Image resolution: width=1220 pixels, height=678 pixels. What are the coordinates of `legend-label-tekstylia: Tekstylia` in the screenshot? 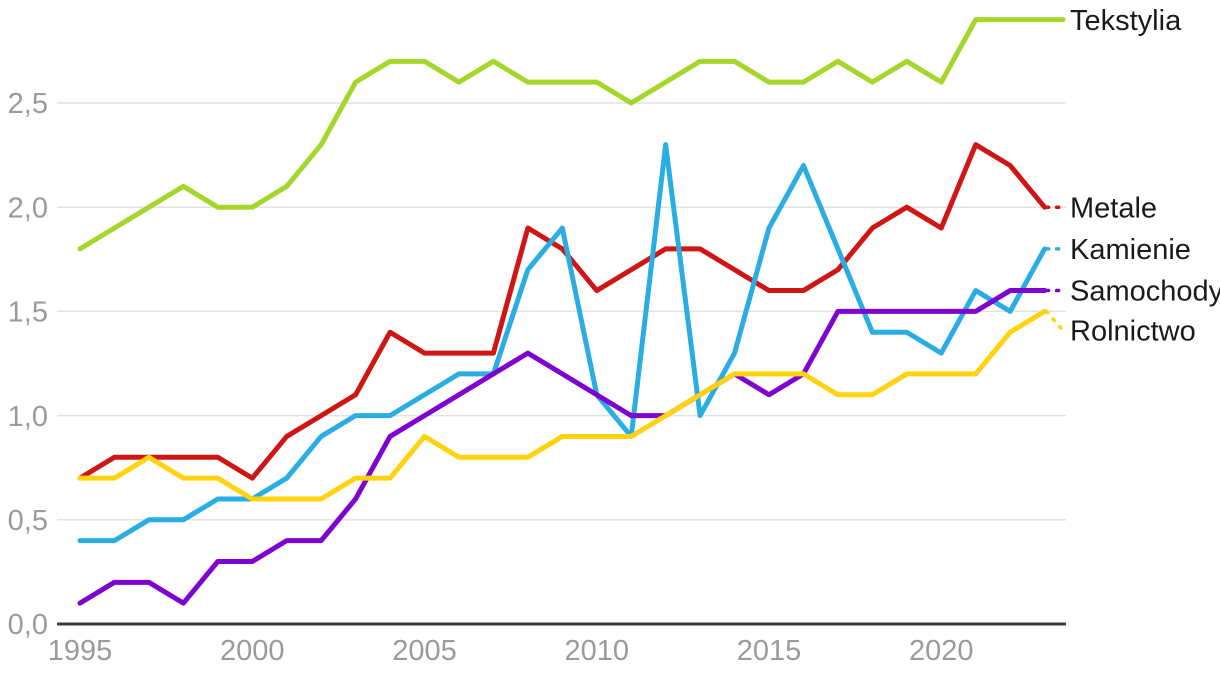 It's located at (1126, 21).